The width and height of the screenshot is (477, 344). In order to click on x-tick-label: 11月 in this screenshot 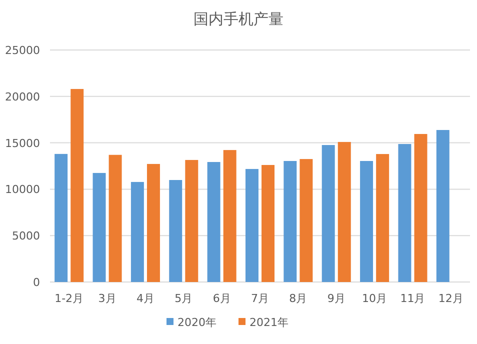, I will do `click(413, 298)`.